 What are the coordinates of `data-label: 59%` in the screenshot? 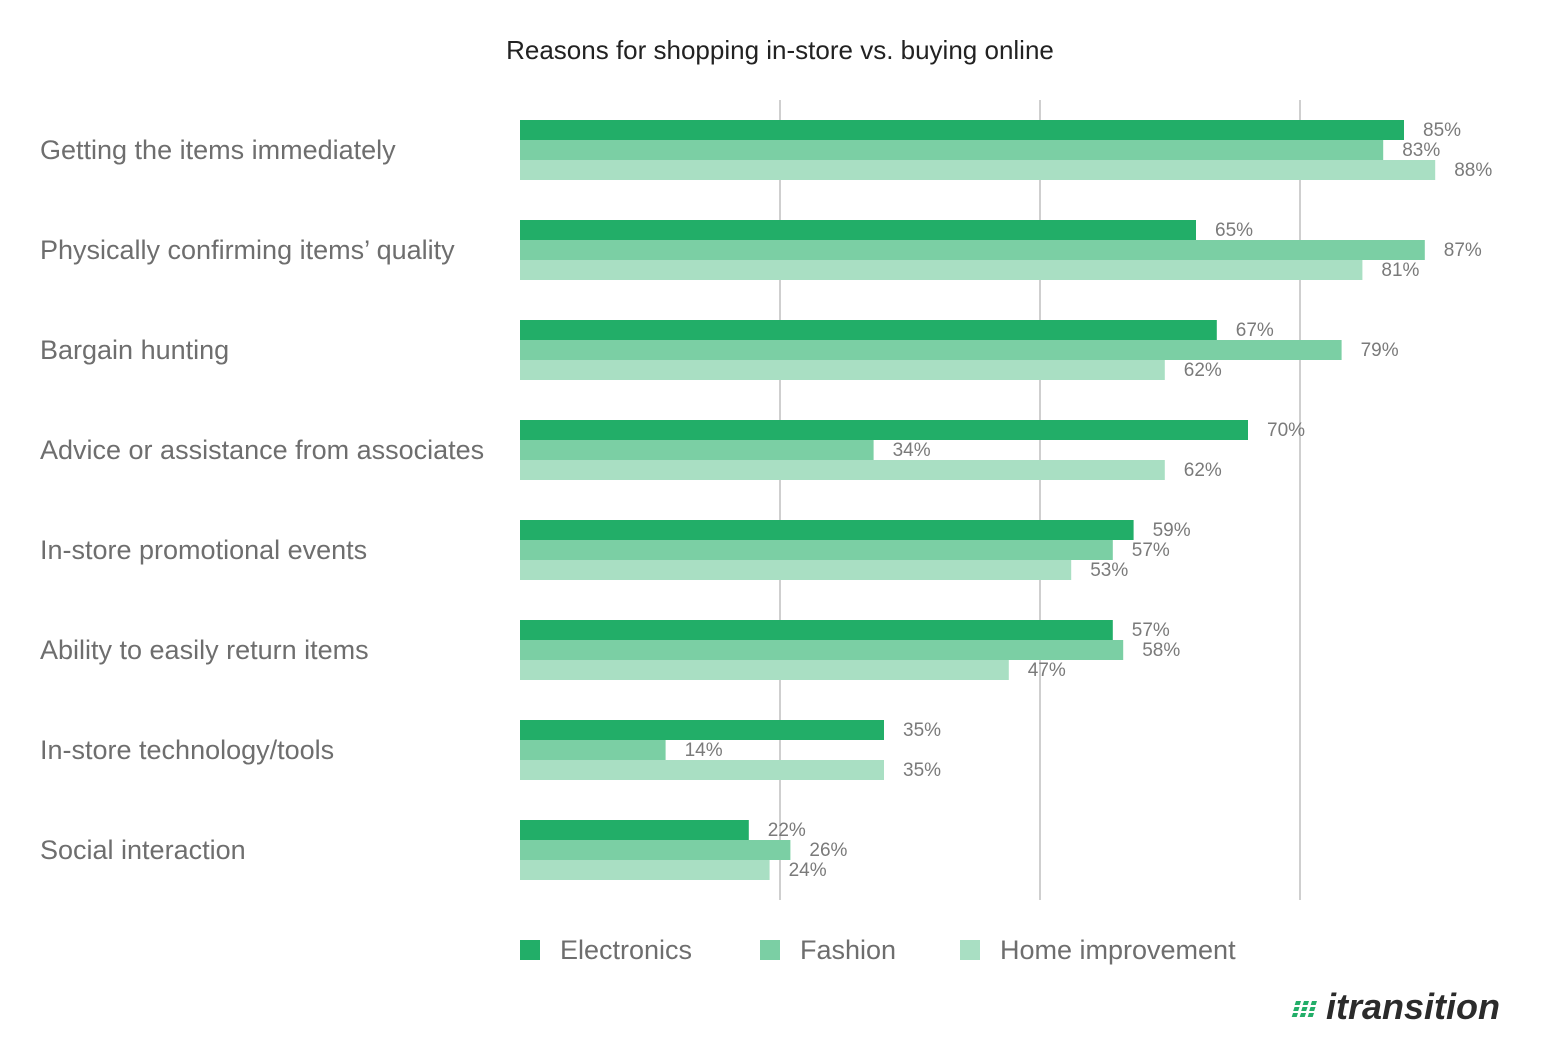 It's located at (1172, 530).